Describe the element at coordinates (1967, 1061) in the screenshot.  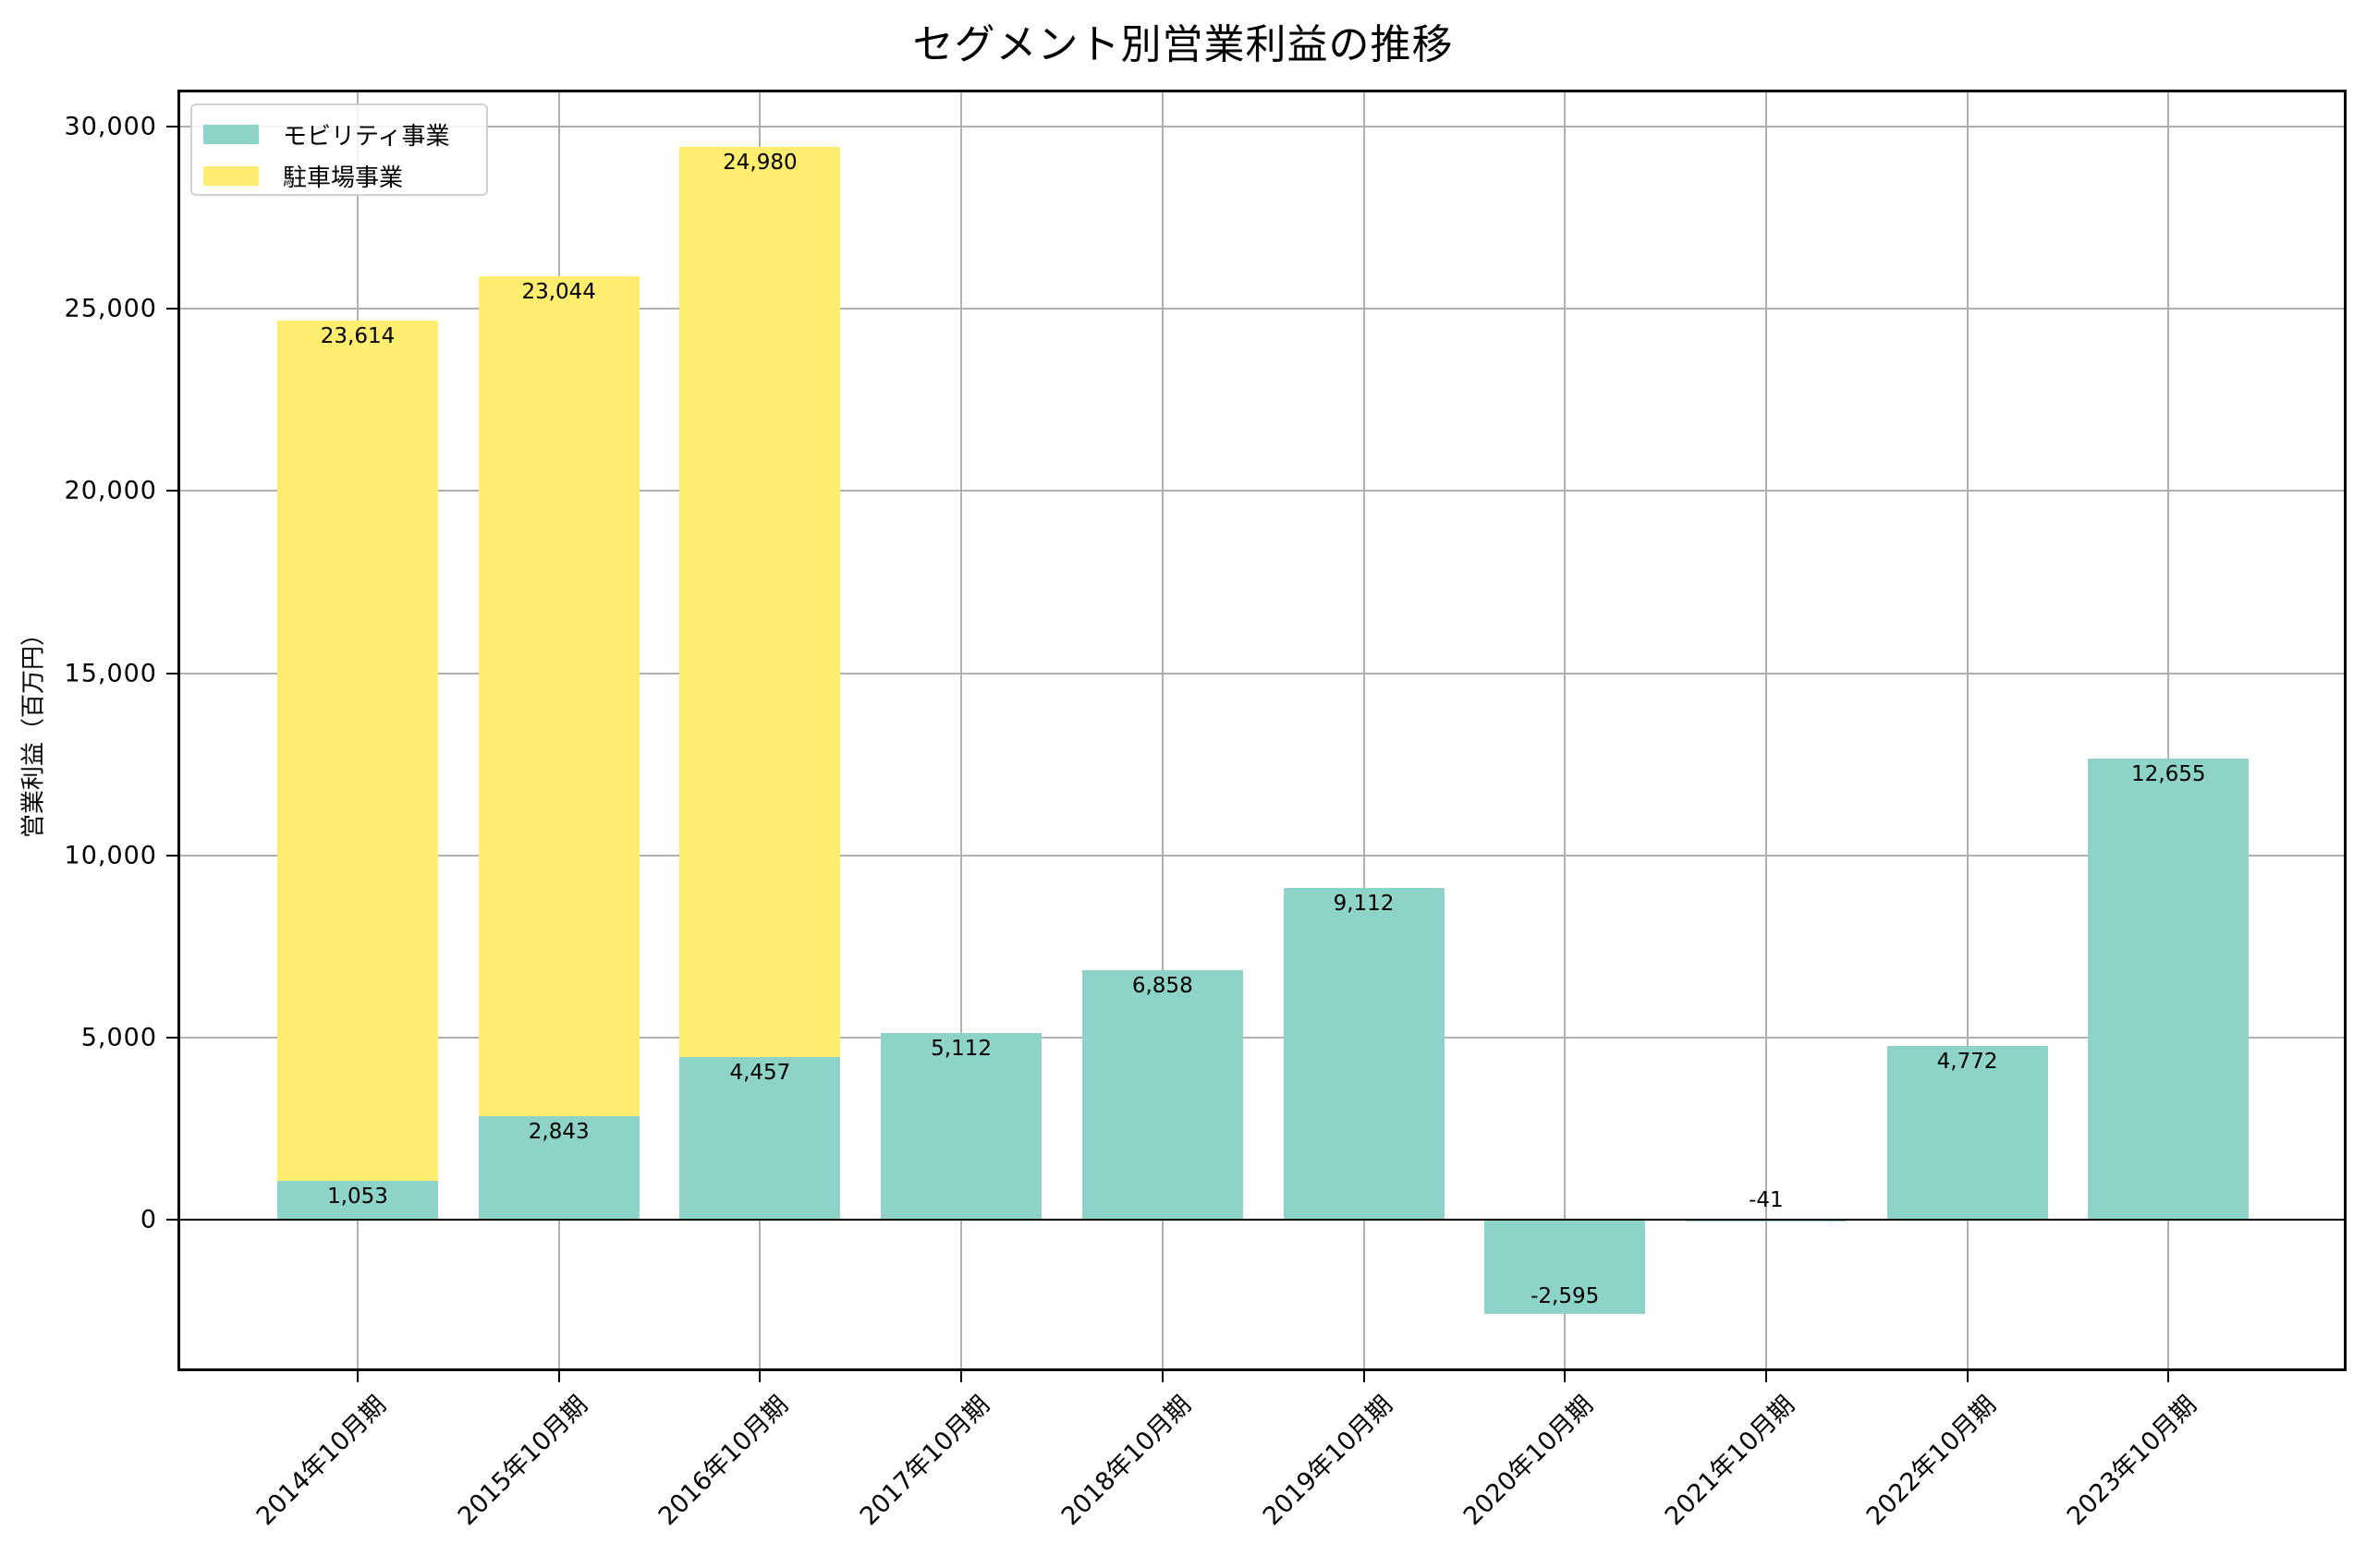
I see `bar-value-label: 4,772` at that location.